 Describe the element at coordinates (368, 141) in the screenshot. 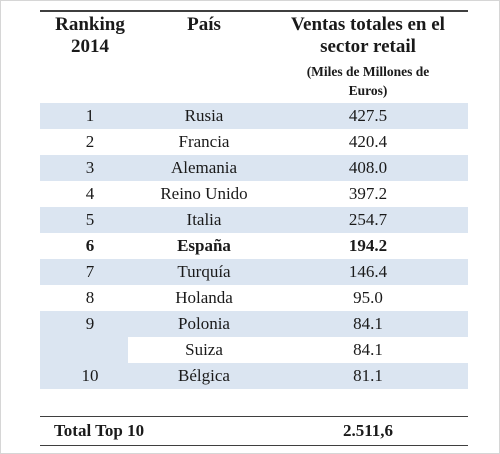

I see `sales-cell: 420.4` at that location.